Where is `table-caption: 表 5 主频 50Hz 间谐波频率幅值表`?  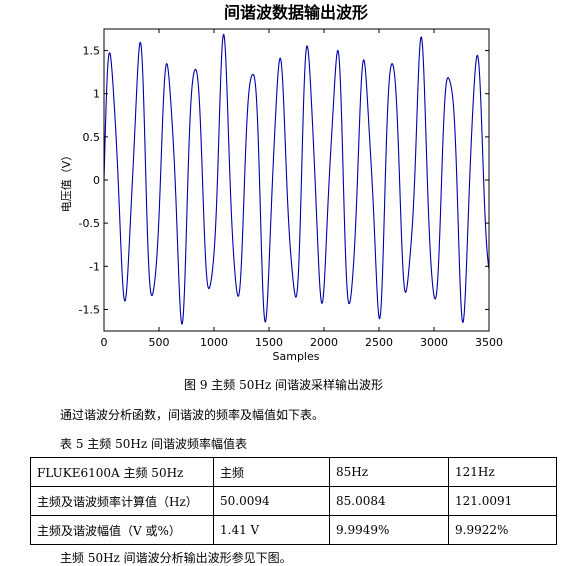 table-caption: 表 5 主频 50Hz 间谐波频率幅值表 is located at coordinates (153, 444).